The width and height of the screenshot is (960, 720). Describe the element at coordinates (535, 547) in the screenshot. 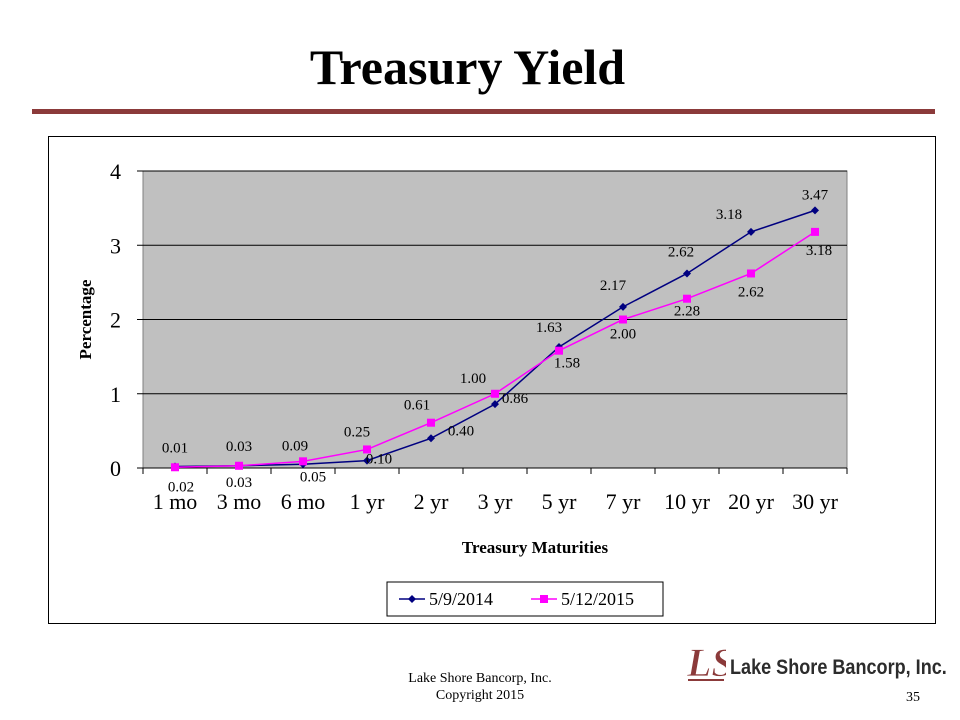

I see `x-axis-title: Treasury Maturities` at that location.